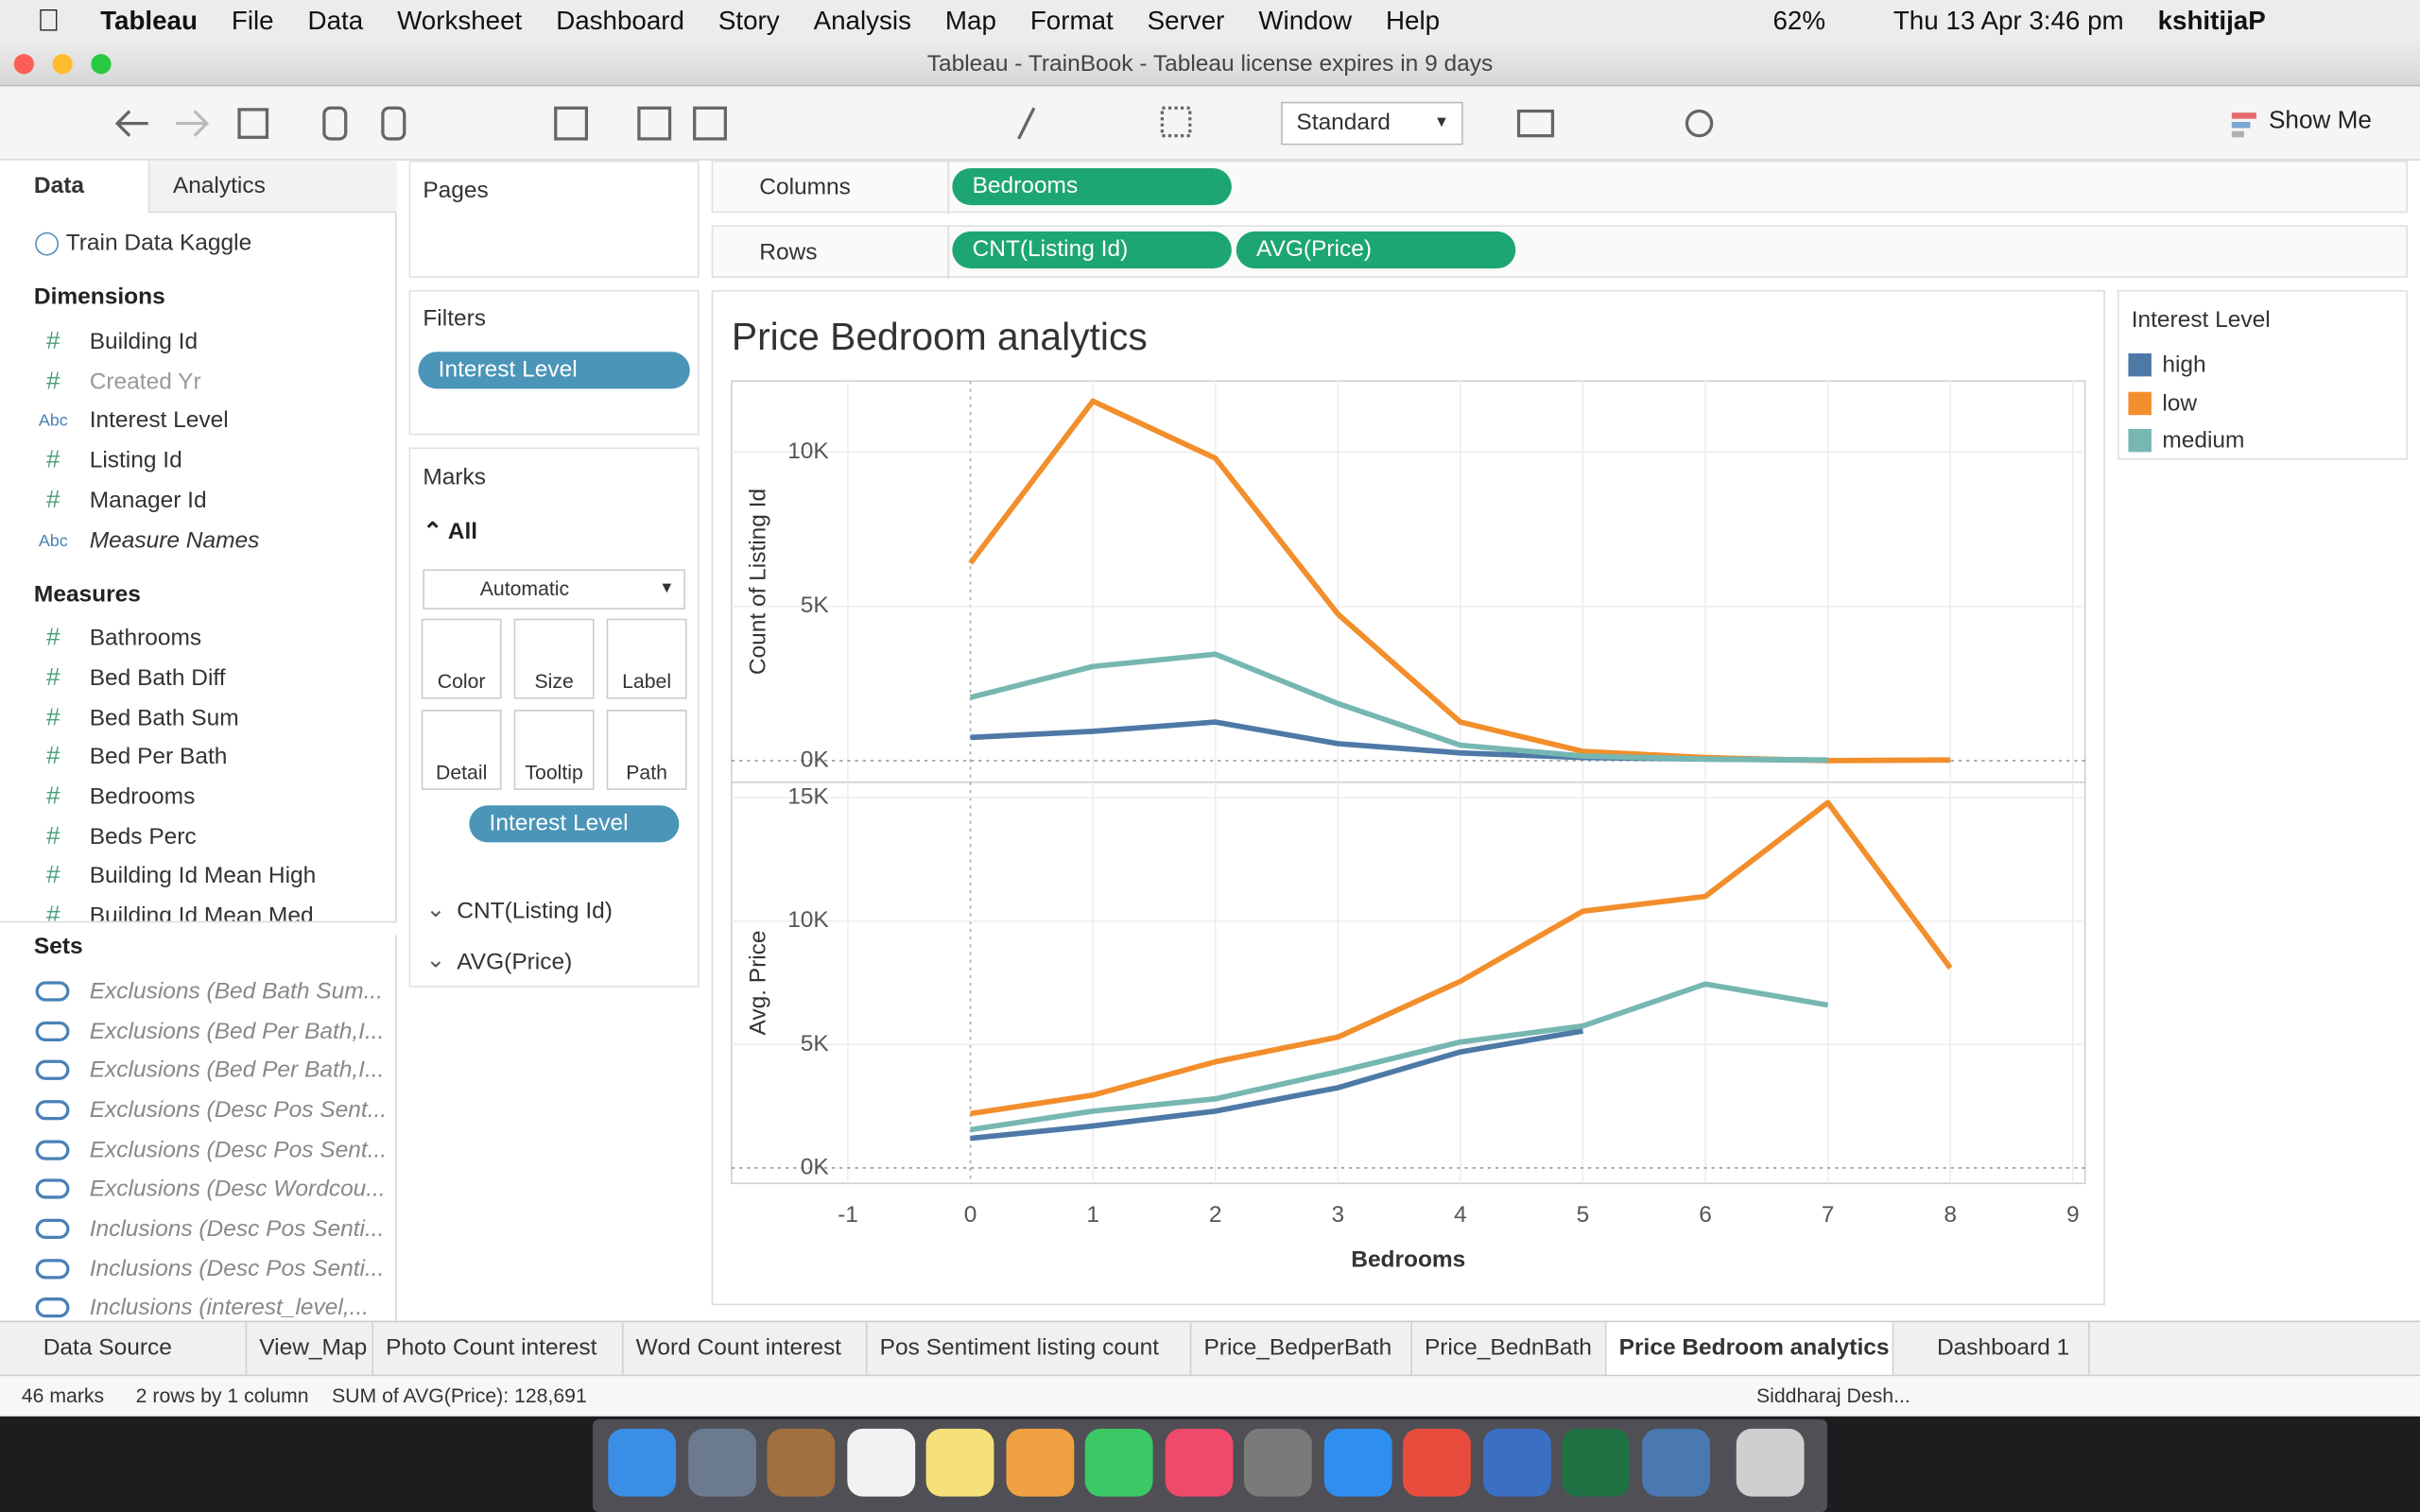 The width and height of the screenshot is (2420, 1512). What do you see at coordinates (253, 123) in the screenshot?
I see `save-icon` at bounding box center [253, 123].